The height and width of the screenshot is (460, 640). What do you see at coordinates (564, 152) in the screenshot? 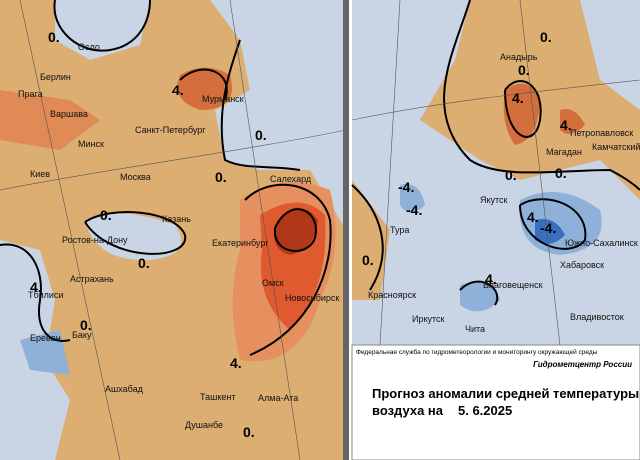
I see `city-label: Магадан` at bounding box center [564, 152].